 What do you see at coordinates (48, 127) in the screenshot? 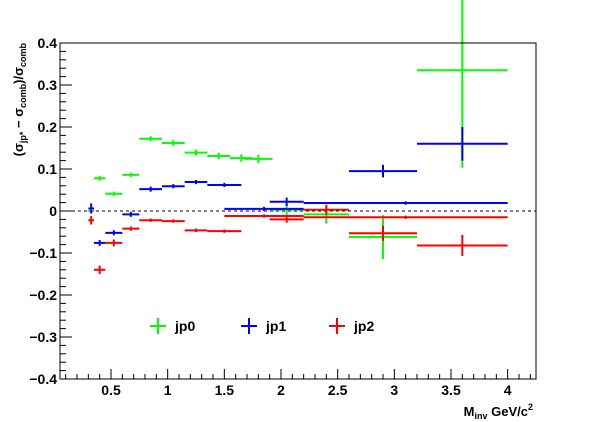
I see `y-tick-label: 0.2` at bounding box center [48, 127].